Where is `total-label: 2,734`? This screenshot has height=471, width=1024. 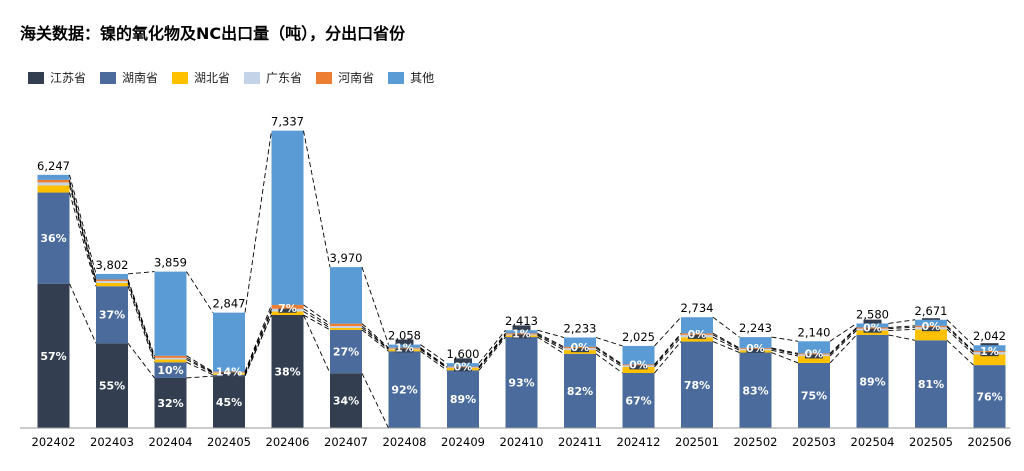
total-label: 2,734 is located at coordinates (697, 308).